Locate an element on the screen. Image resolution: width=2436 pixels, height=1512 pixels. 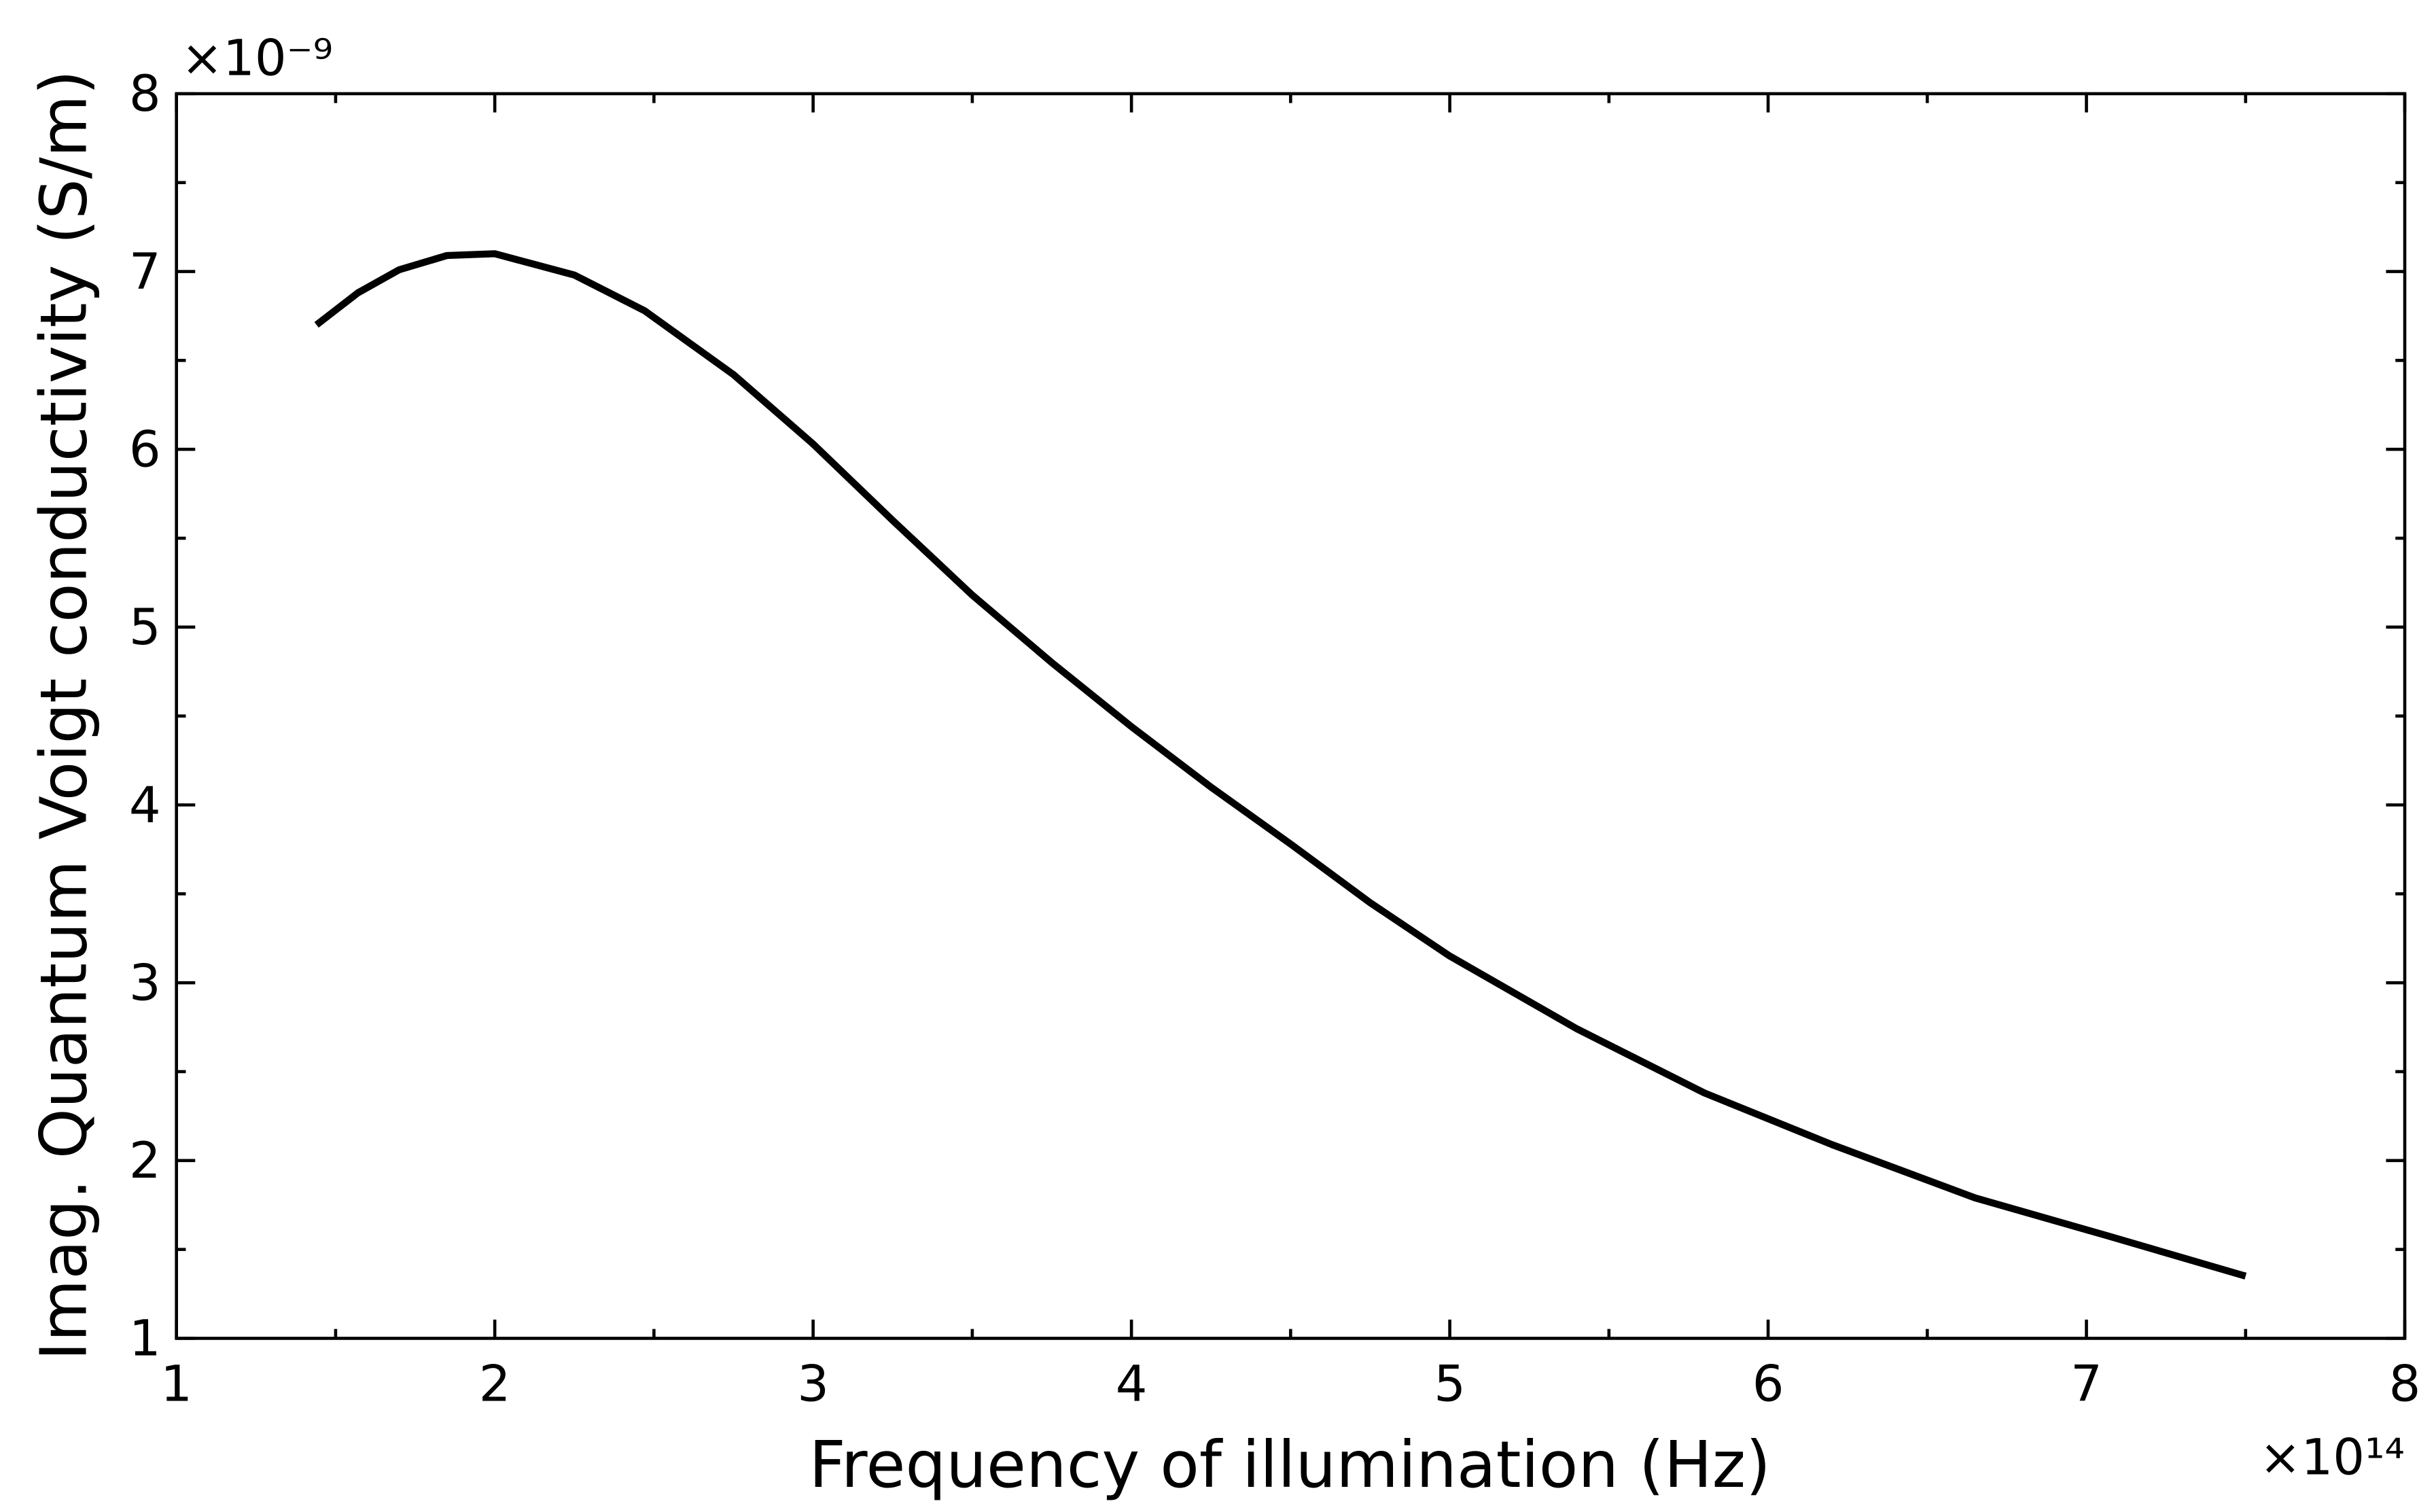
y-tick-label: 1 is located at coordinates (145, 1339).